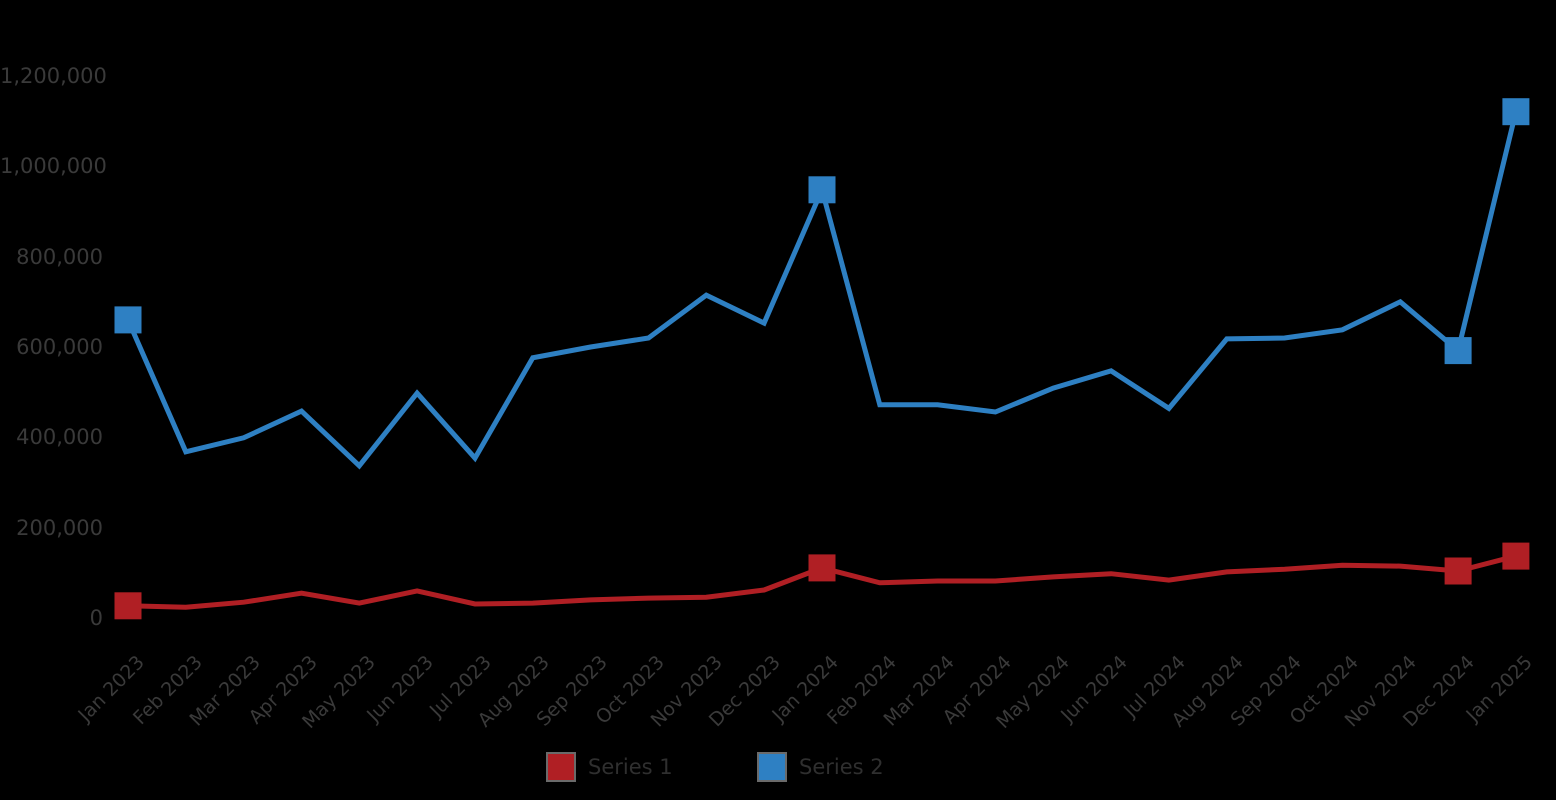 The image size is (1556, 800). What do you see at coordinates (96, 618) in the screenshot?
I see `y-tick-label: 0` at bounding box center [96, 618].